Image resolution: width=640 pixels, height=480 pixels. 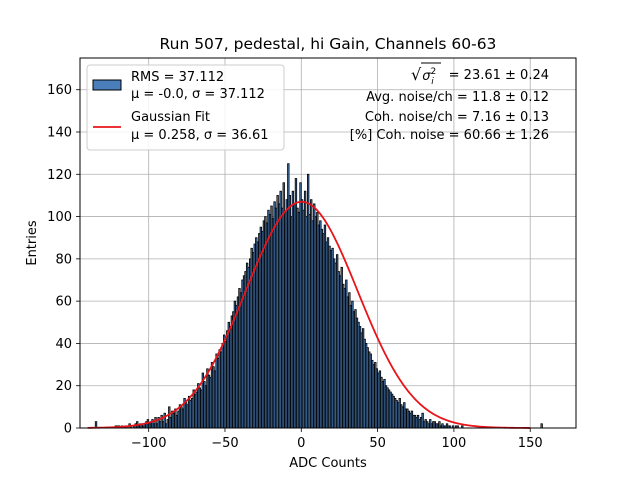 What do you see at coordinates (337, 439) in the screenshot?
I see `x-axis-ticks: −100 −50 0 50 100 150` at bounding box center [337, 439].